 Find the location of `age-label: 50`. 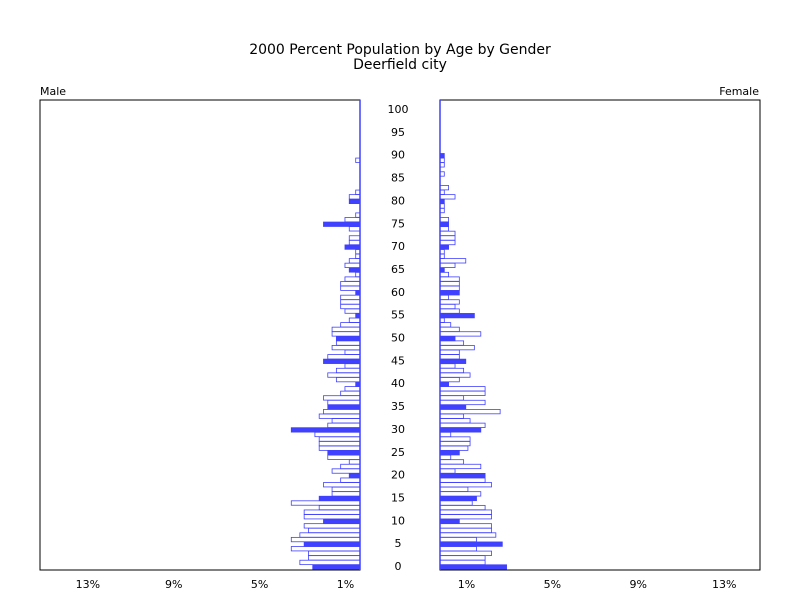

age-label: 50 is located at coordinates (398, 338).